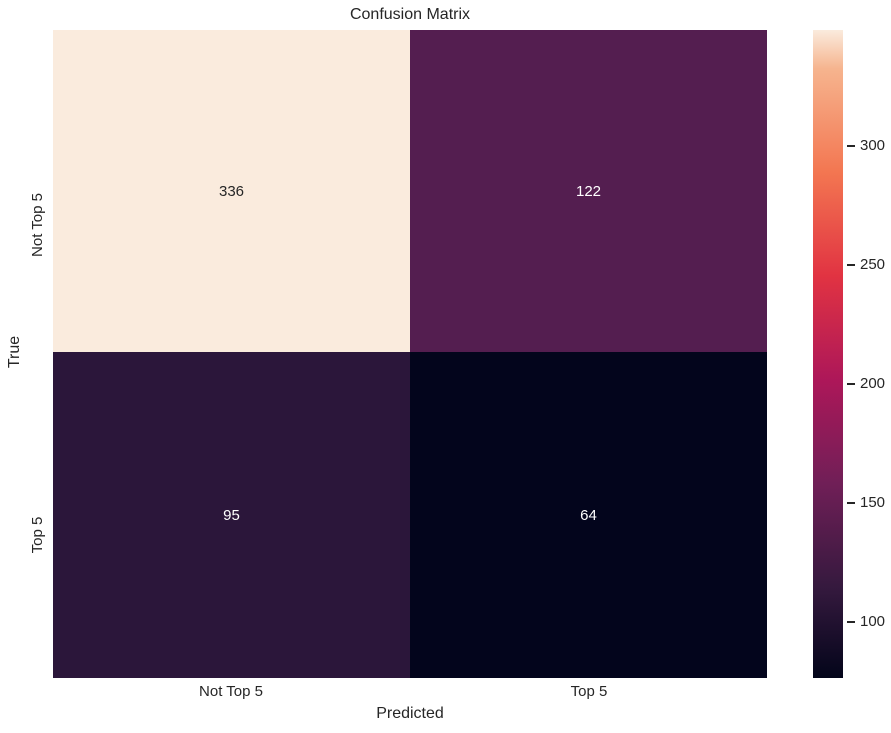  I want to click on colorbar-tick-label: 100, so click(873, 621).